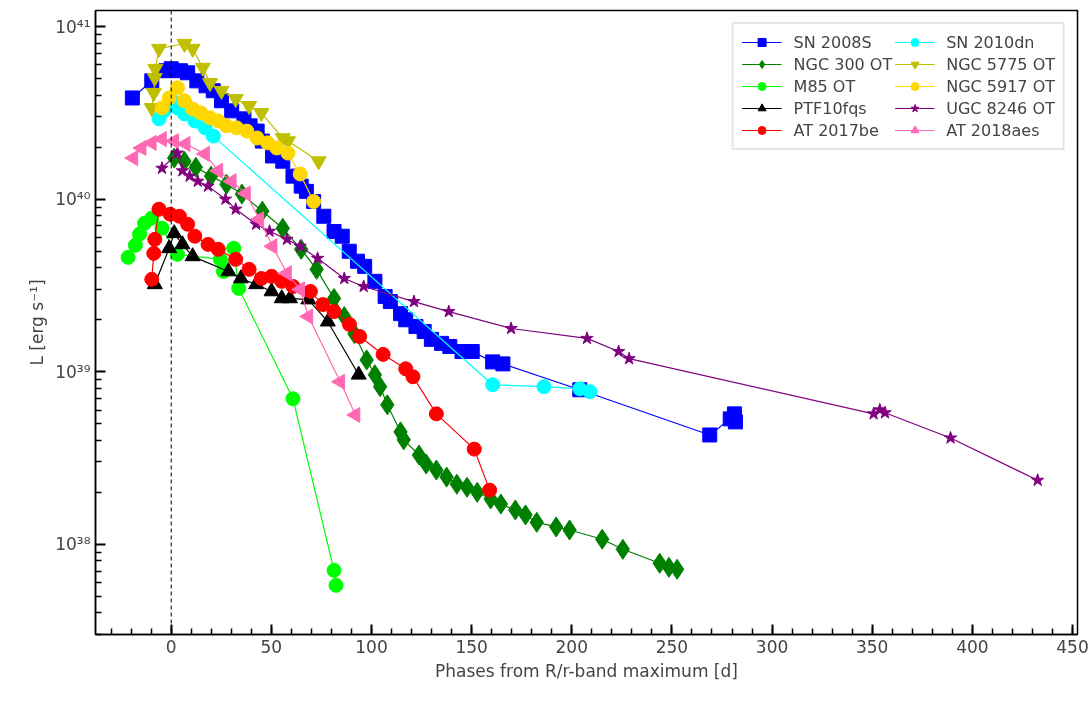 The image size is (1091, 706). I want to click on x-tick-label: 450, so click(1072, 646).